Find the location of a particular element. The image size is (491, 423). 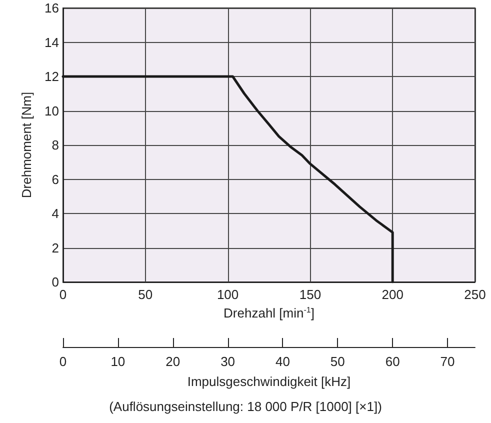

y-tick-label: 14 is located at coordinates (51, 42).